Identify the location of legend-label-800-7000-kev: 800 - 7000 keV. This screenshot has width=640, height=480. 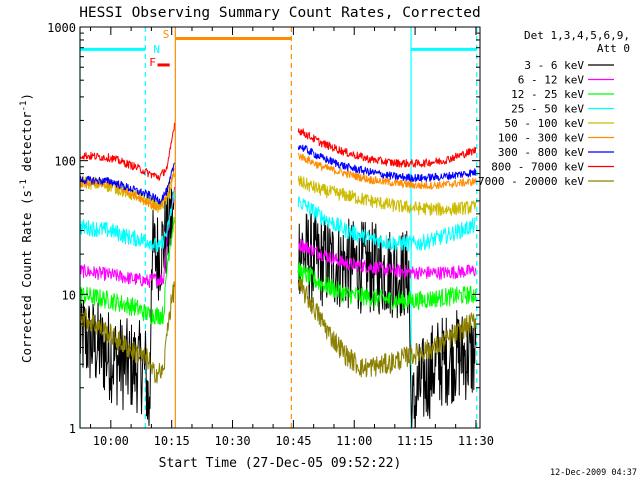
(537, 167).